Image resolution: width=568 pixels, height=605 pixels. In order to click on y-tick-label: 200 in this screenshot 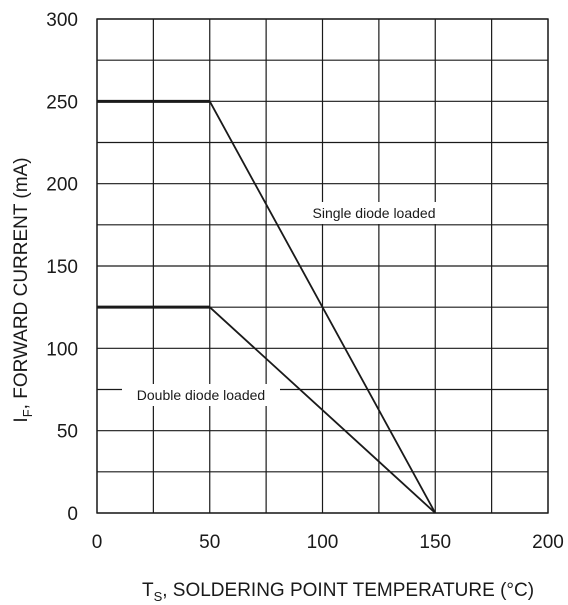, I will do `click(62, 185)`.